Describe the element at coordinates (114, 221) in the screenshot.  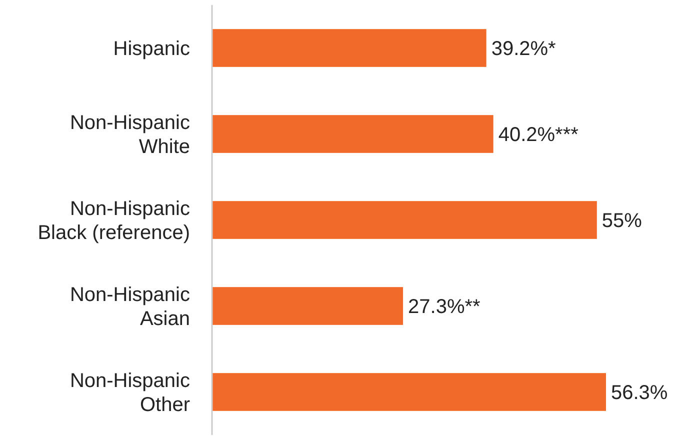
I see `y-tick-label: Non-Hispanic Black (reference)` at that location.